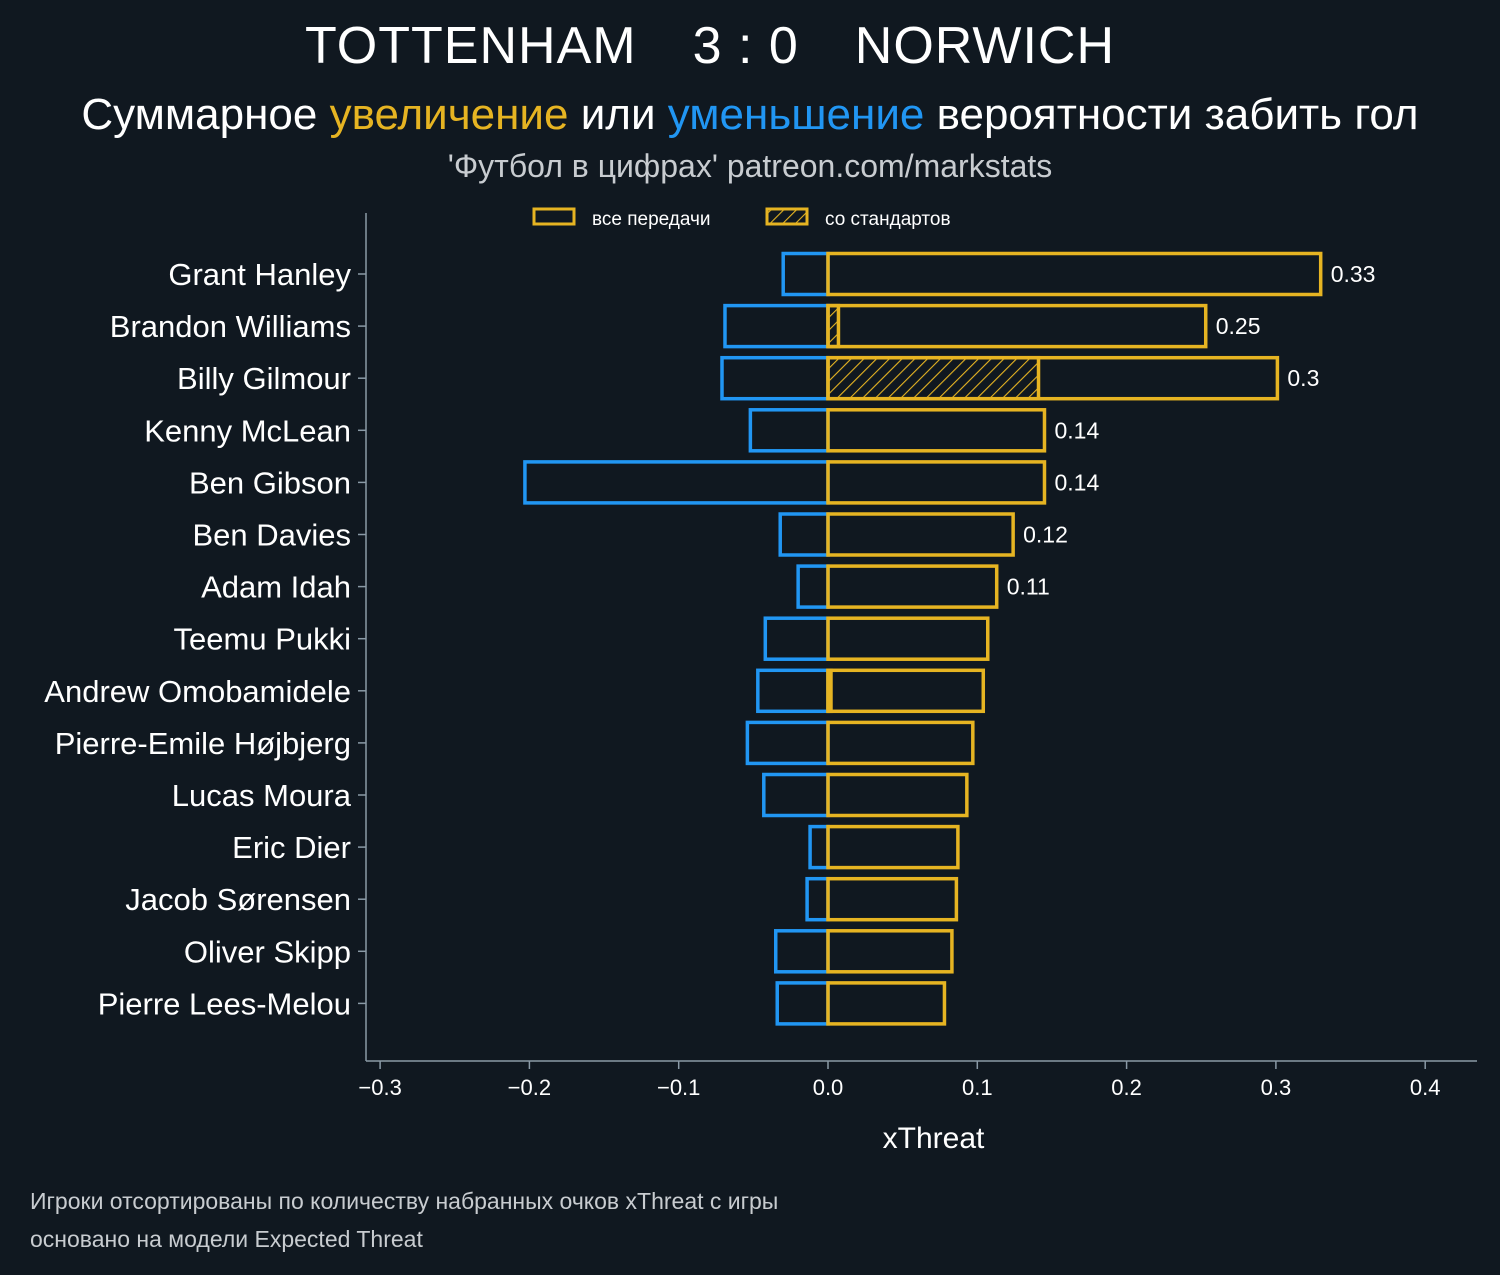 The height and width of the screenshot is (1275, 1500). Describe the element at coordinates (264, 378) in the screenshot. I see `player-label: Billy Gilmour` at that location.